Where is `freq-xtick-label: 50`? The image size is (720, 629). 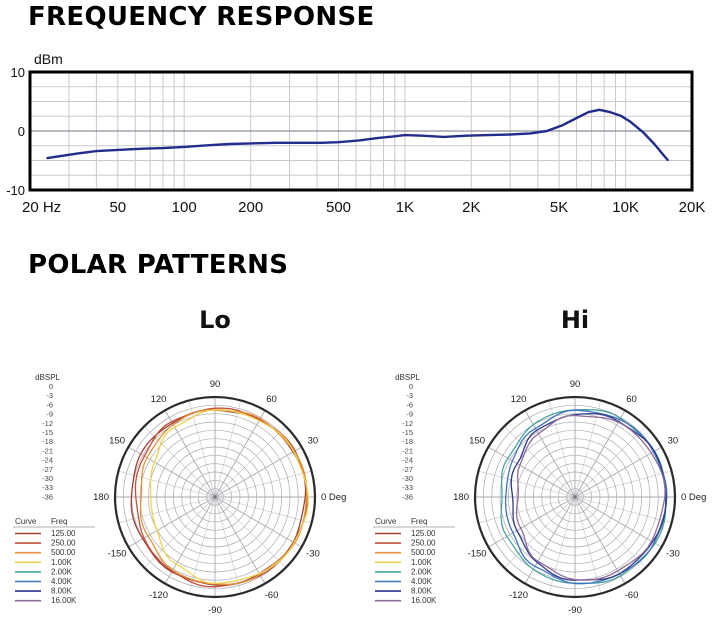 freq-xtick-label: 50 is located at coordinates (117, 207).